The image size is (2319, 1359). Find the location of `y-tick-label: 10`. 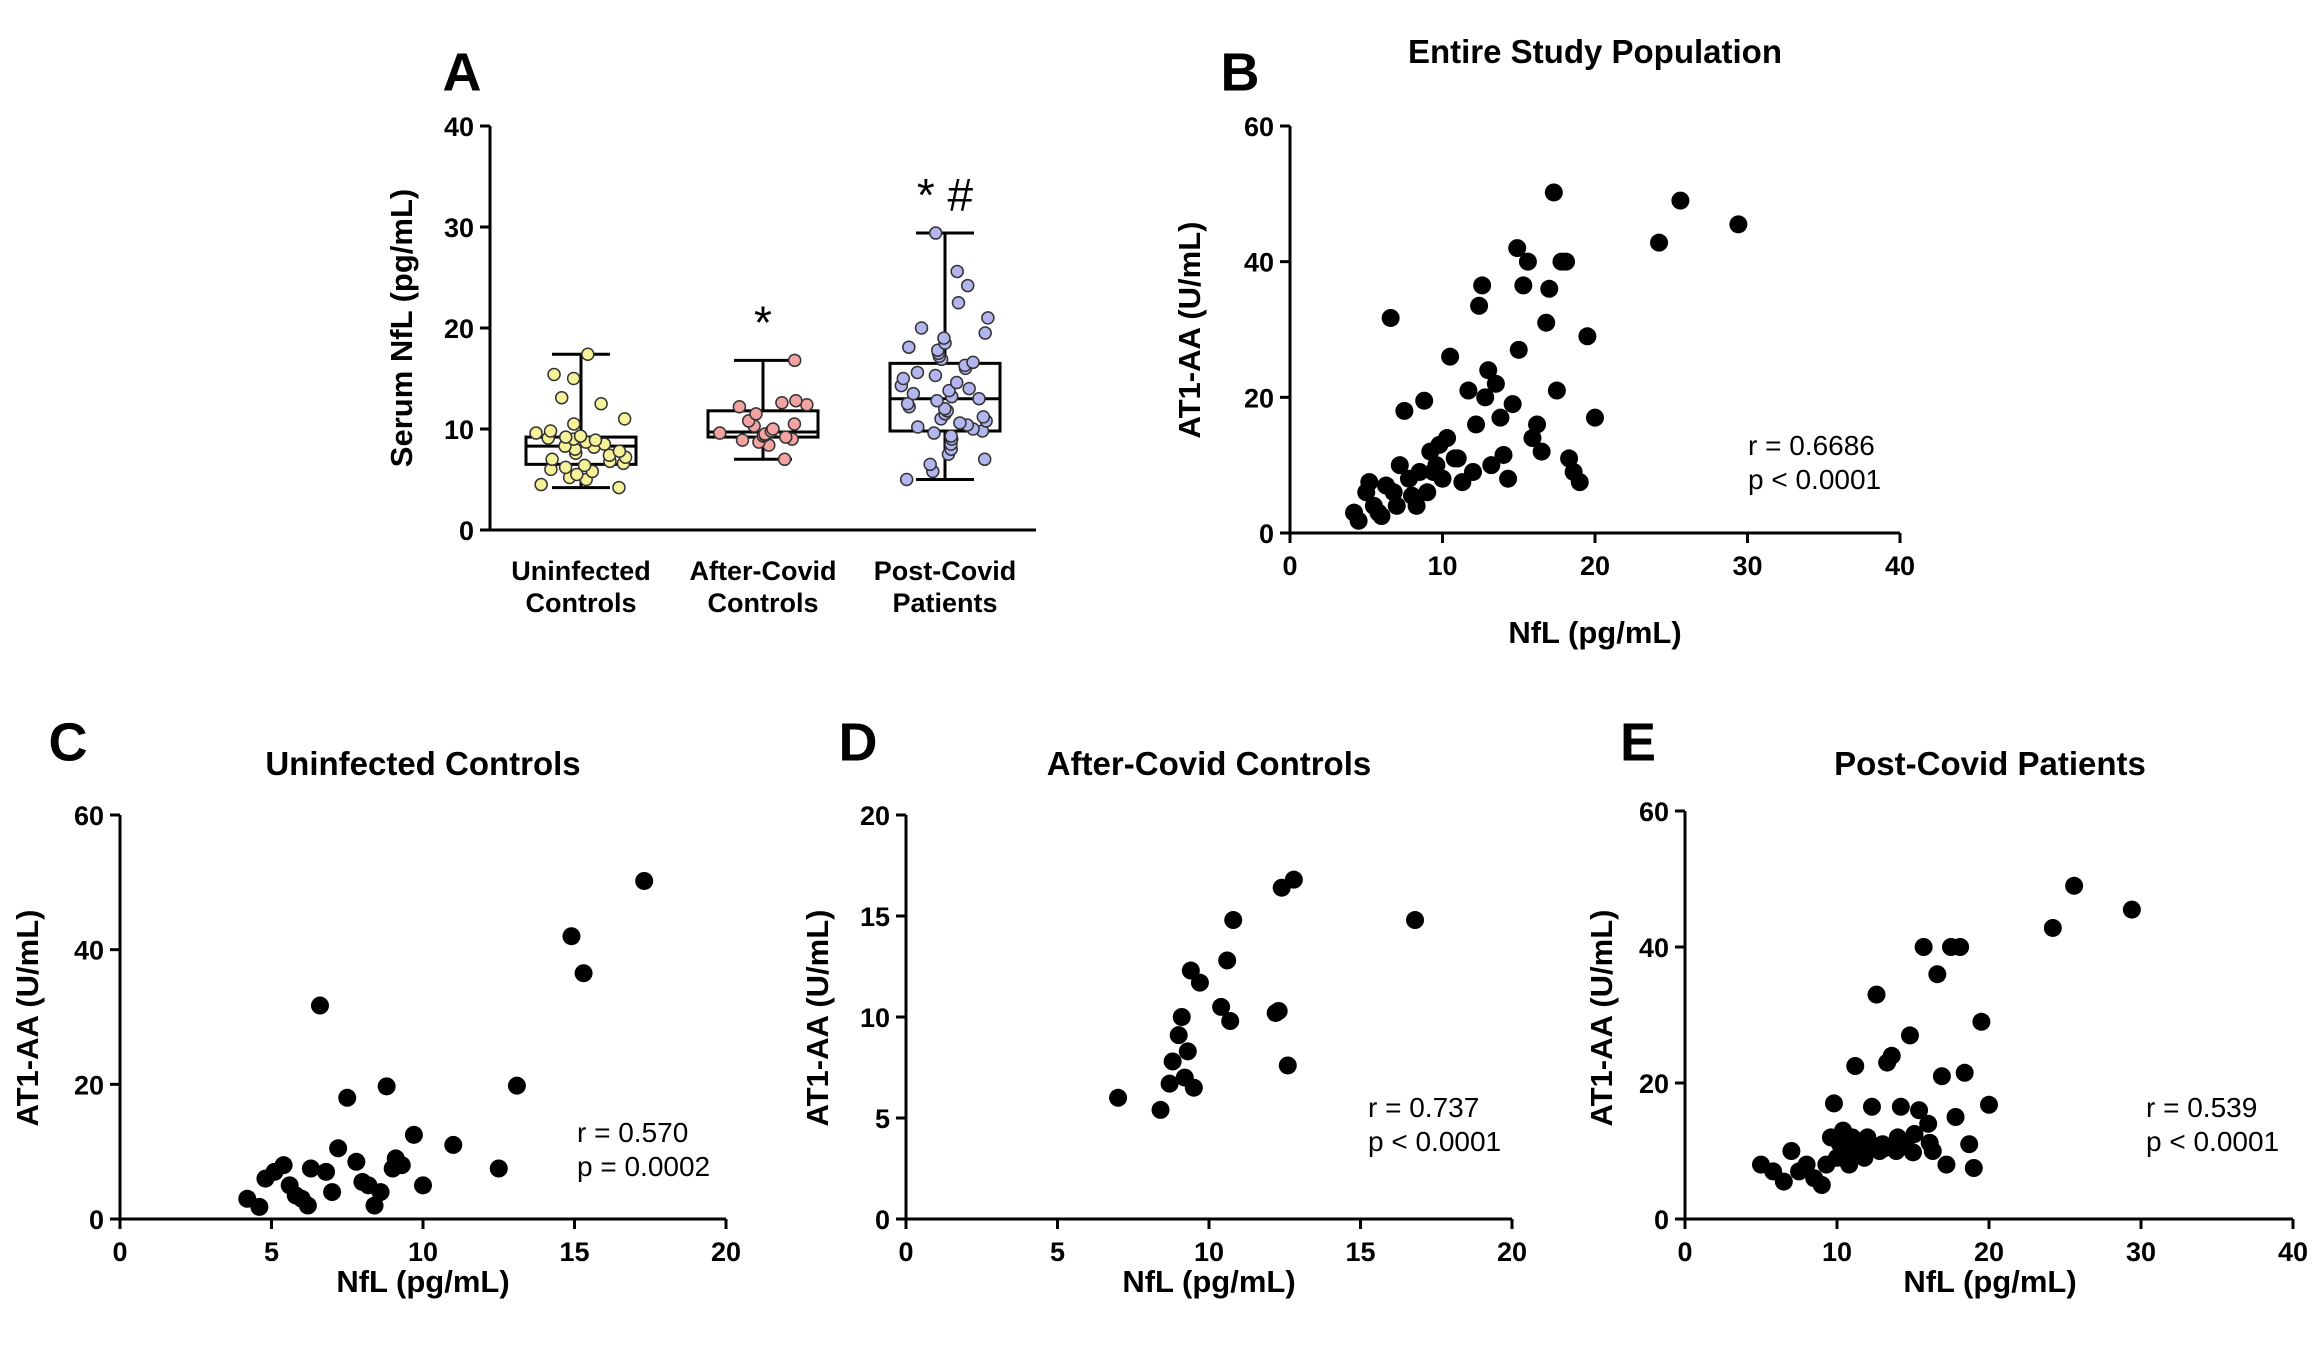

y-tick-label: 10 is located at coordinates (459, 430).